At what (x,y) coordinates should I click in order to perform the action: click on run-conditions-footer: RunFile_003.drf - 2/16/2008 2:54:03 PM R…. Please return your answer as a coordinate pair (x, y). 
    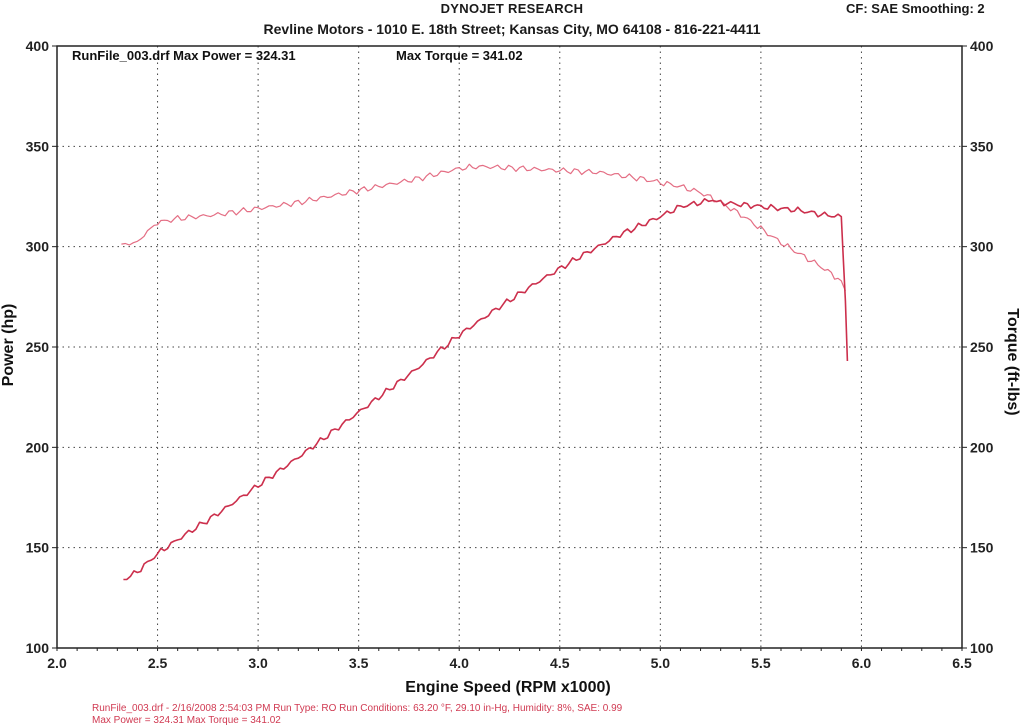
    Looking at the image, I should click on (357, 708).